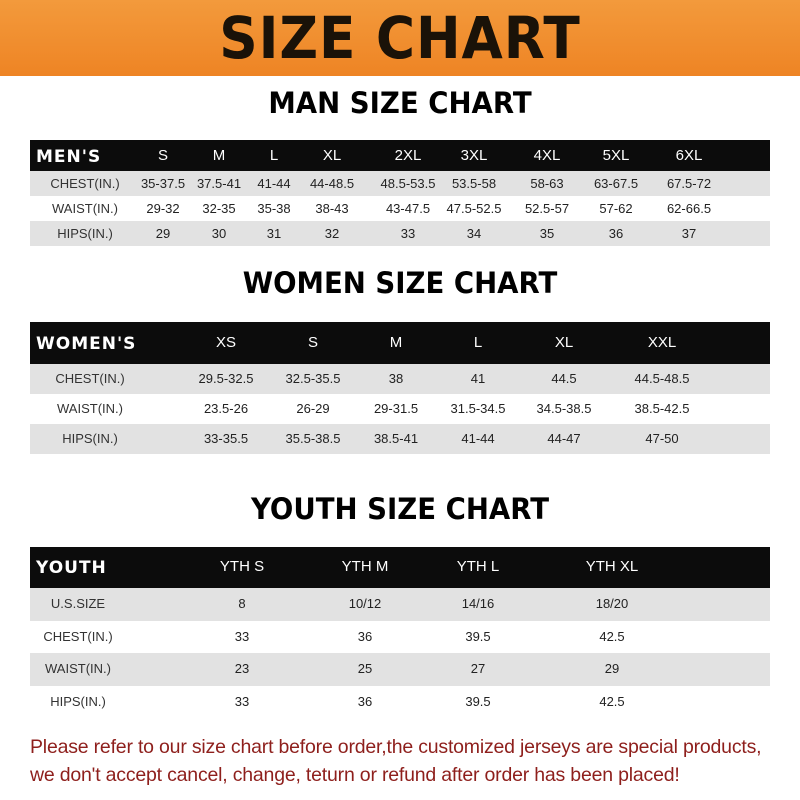  Describe the element at coordinates (313, 378) in the screenshot. I see `size-value: 32.5-35.5` at that location.